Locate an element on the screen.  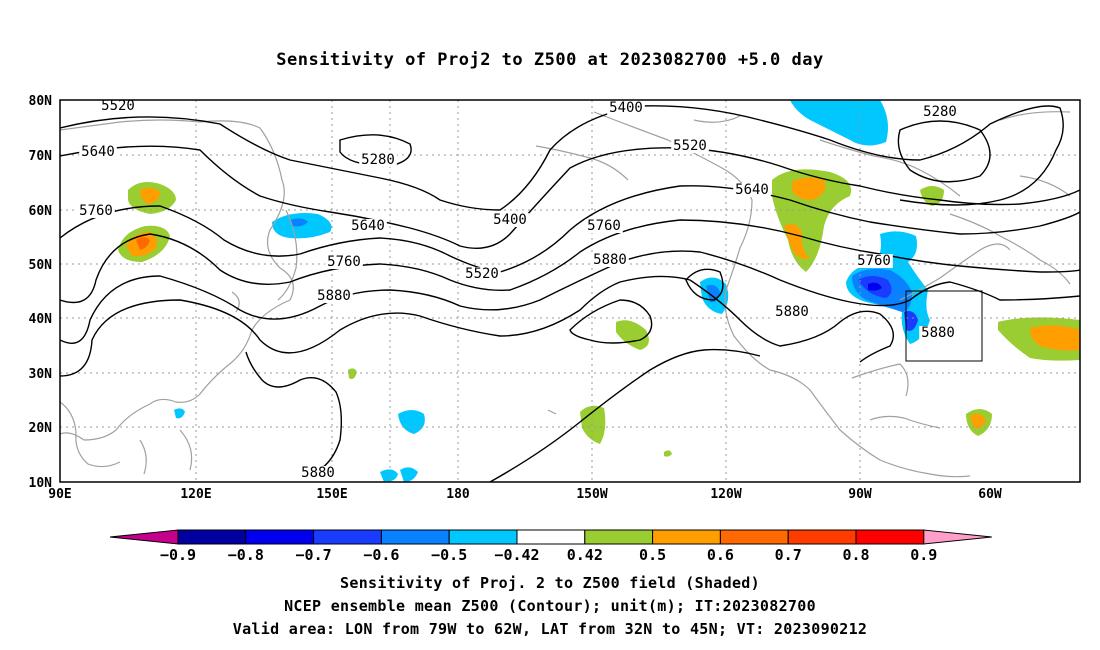
lon-tick-label: 150W is located at coordinates (591, 494).